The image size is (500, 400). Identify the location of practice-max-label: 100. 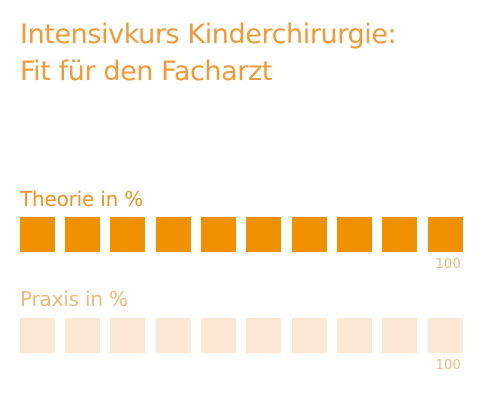
(448, 365).